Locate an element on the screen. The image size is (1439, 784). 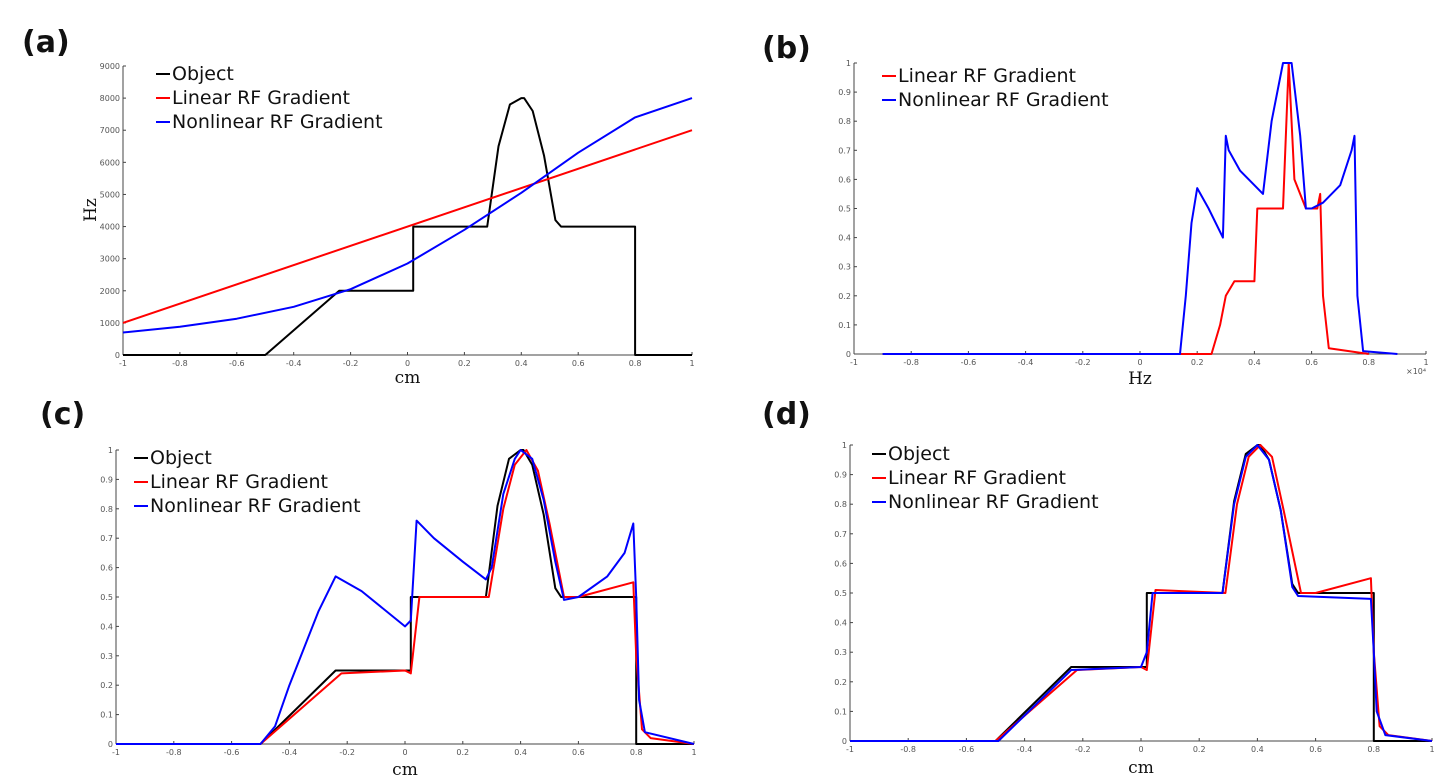
y-tick-label: 9000 is located at coordinates (110, 66).